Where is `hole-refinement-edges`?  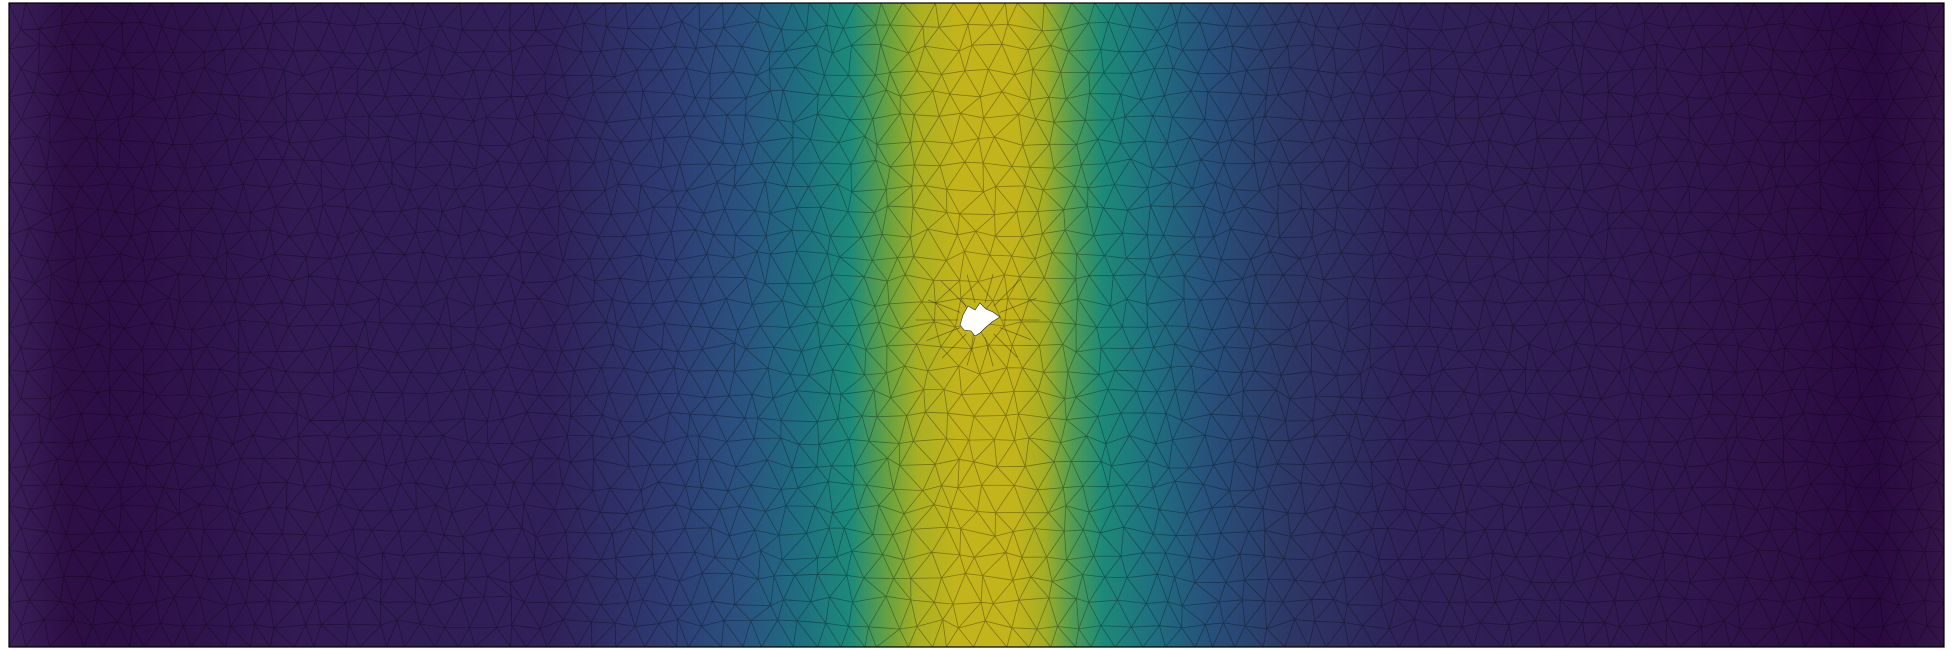
hole-refinement-edges is located at coordinates (977, 320).